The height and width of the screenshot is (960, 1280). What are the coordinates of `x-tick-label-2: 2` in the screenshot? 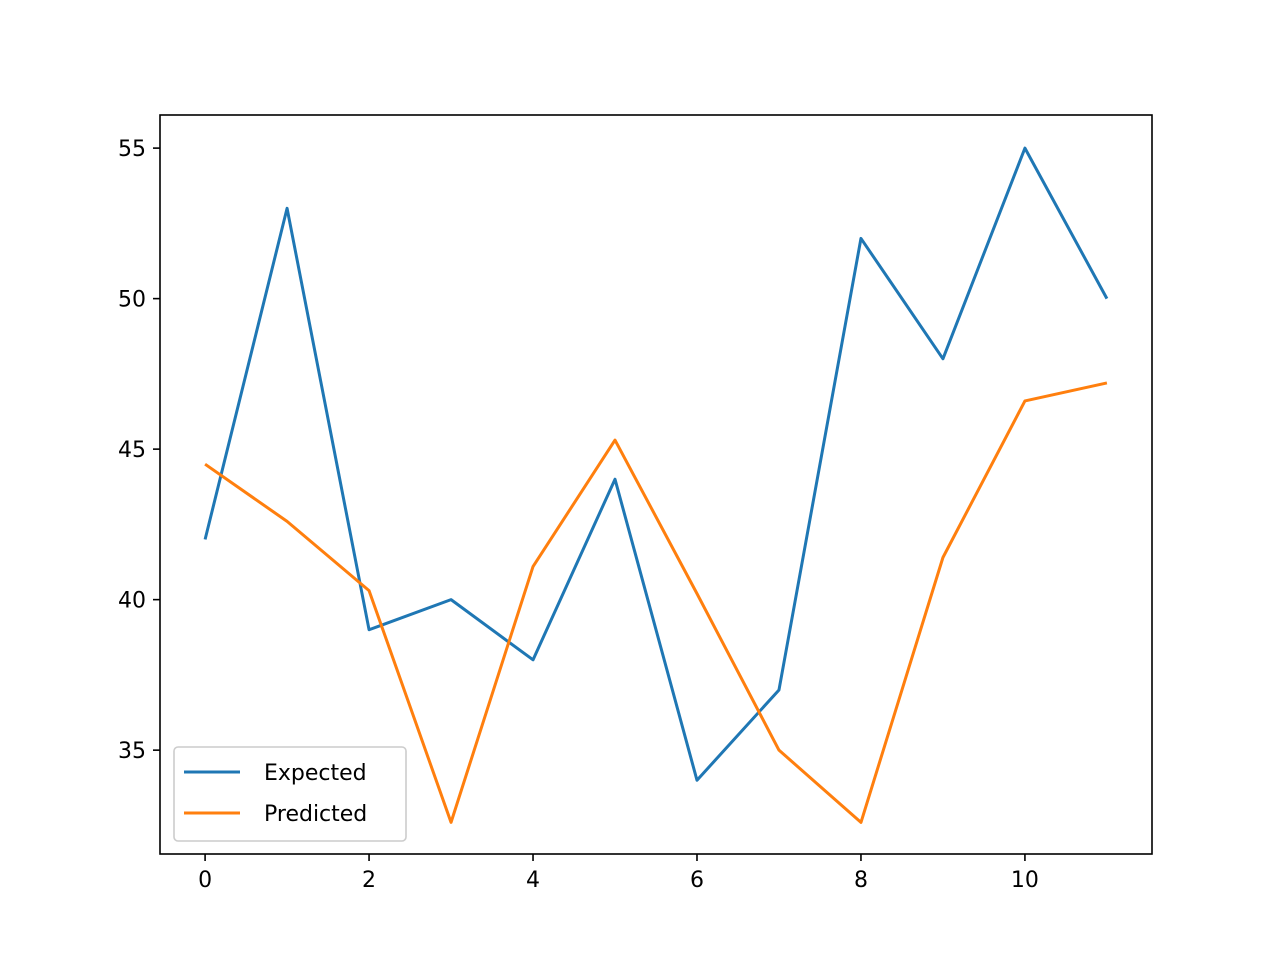 It's located at (369, 880).